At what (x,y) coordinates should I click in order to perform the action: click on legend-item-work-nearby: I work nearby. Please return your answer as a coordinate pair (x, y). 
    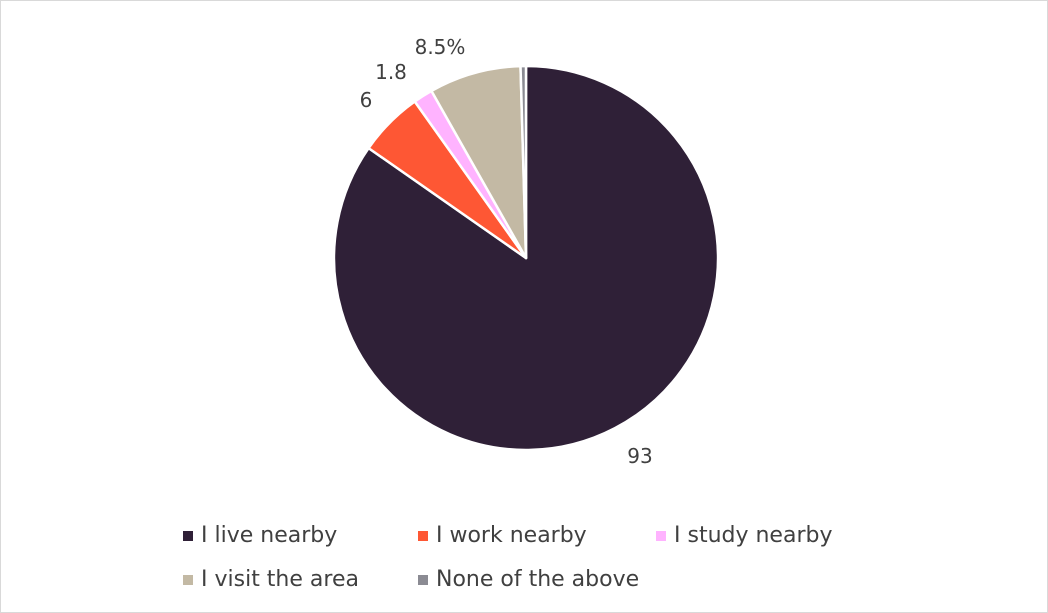
    Looking at the image, I should click on (502, 535).